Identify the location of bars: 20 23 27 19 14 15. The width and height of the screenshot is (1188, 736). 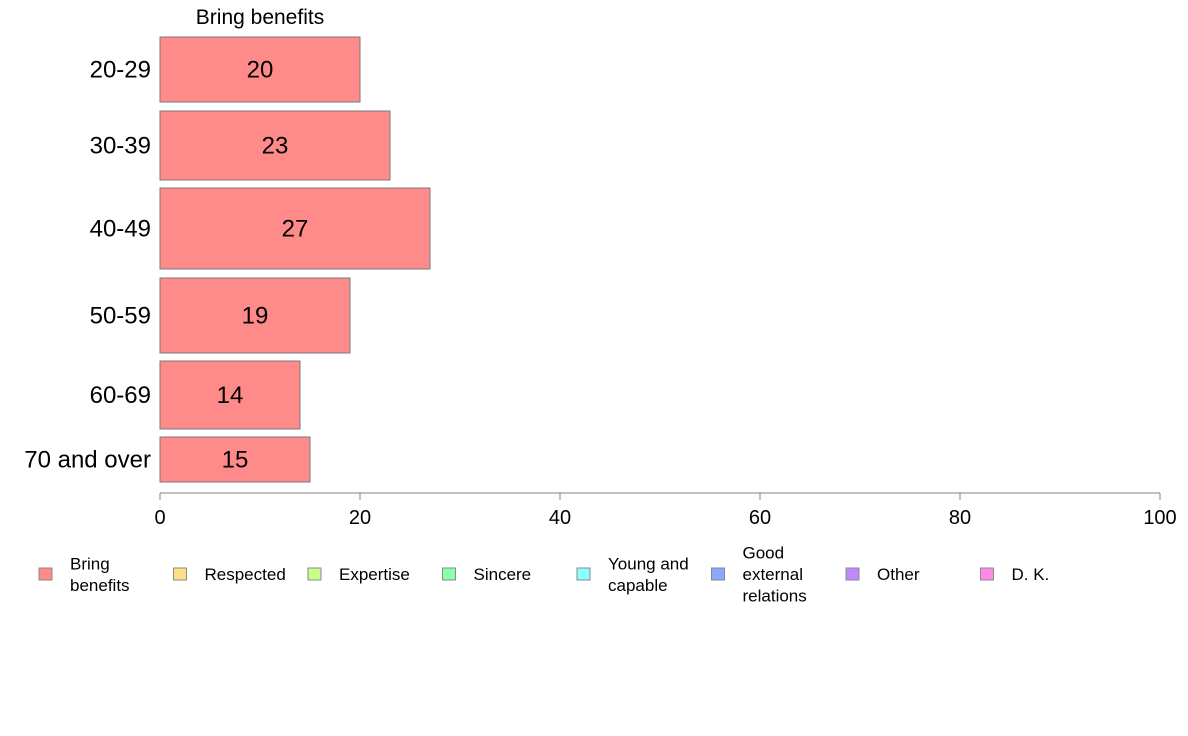
(295, 259).